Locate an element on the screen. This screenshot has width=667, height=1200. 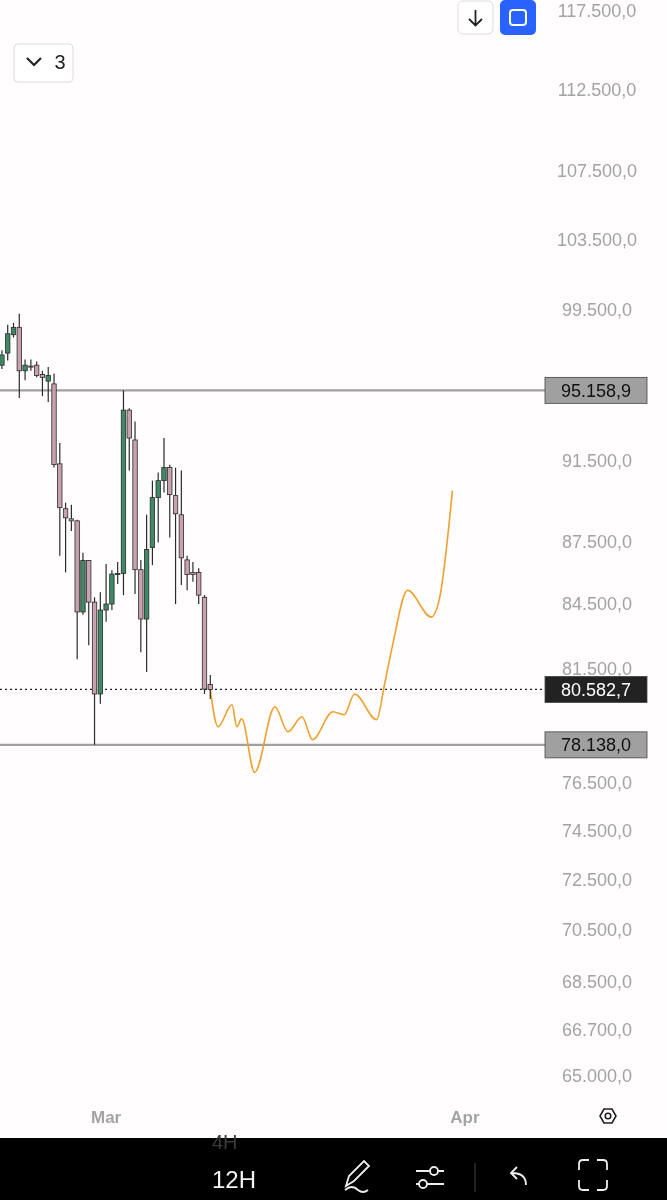
y-tick-label: 84.500,0 is located at coordinates (597, 604).